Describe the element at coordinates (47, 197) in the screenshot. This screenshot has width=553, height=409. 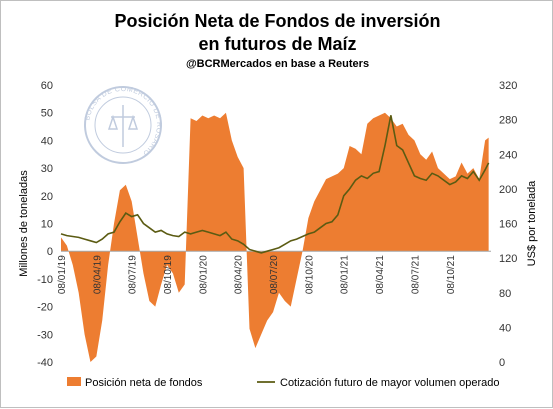
I see `y-left-tick-label: 20` at that location.